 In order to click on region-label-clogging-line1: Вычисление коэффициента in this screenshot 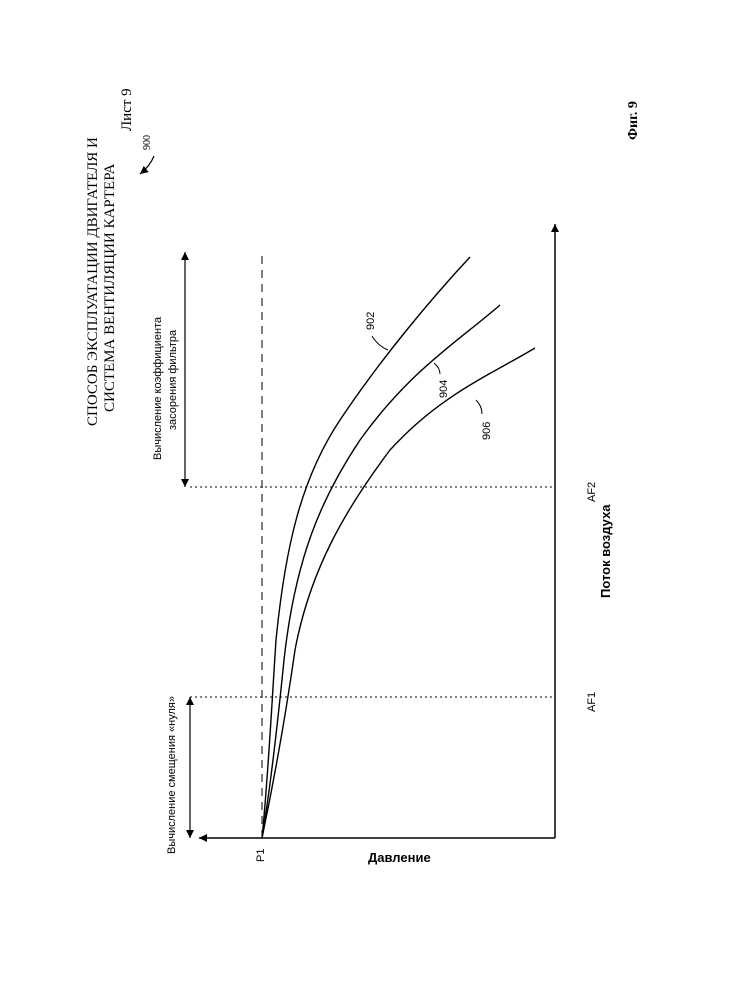, I will do `click(158, 388)`.